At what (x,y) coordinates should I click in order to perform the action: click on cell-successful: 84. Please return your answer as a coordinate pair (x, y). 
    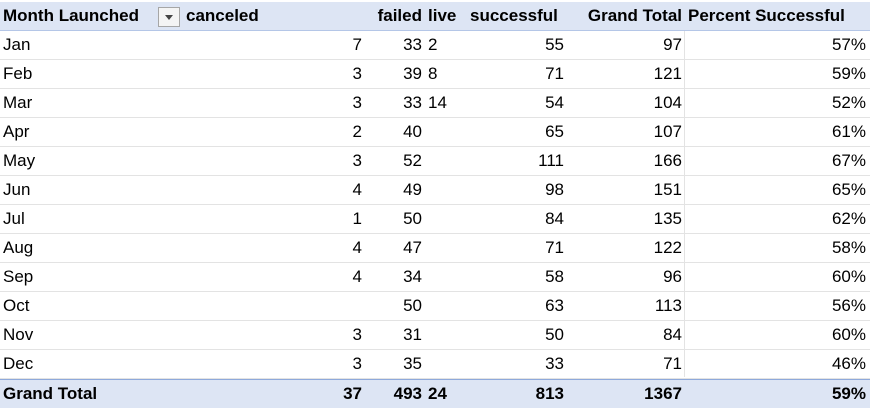
    Looking at the image, I should click on (554, 218).